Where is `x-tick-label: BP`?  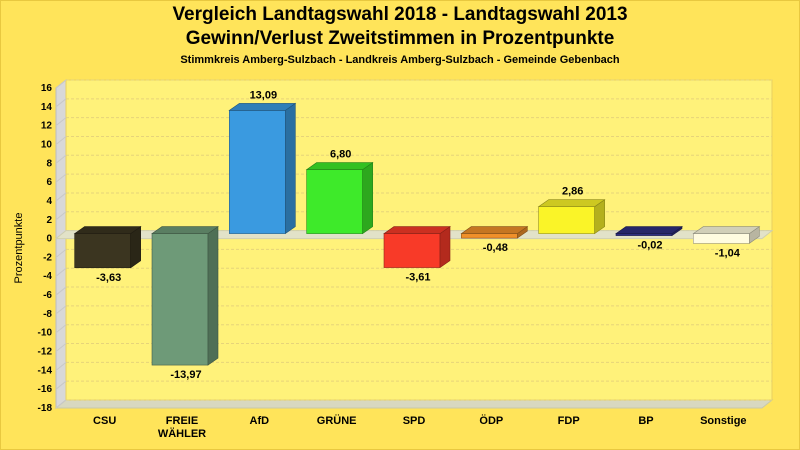 x-tick-label: BP is located at coordinates (645, 421).